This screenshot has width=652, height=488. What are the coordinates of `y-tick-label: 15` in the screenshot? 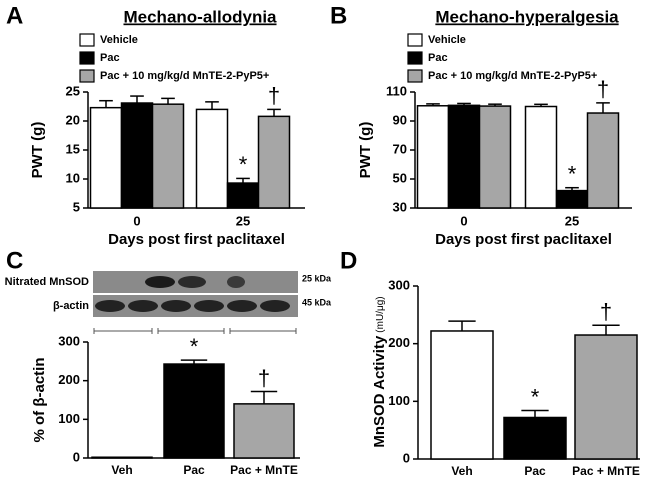 It's located at (73, 148).